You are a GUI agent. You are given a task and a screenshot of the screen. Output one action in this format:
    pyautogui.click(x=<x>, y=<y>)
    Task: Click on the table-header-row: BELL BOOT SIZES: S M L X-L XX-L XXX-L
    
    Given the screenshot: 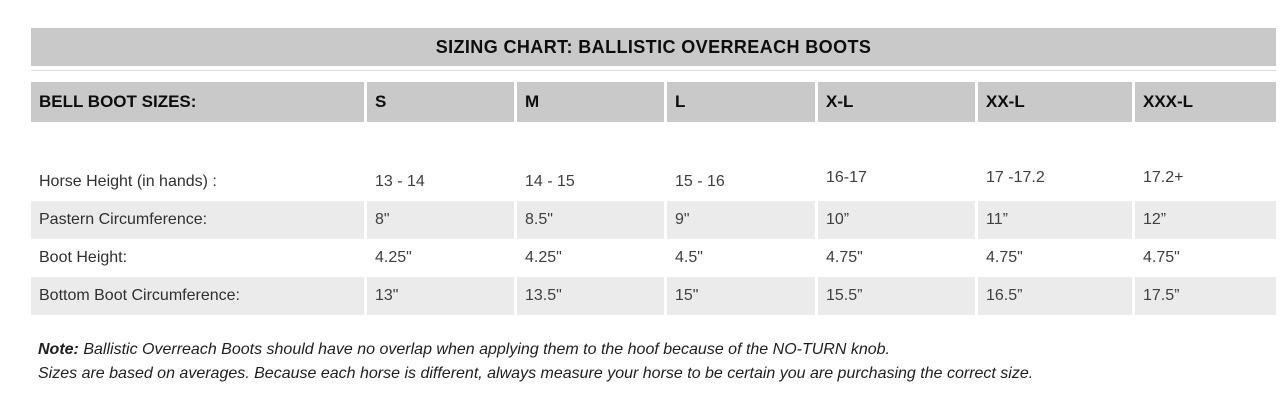 What is the action you would take?
    pyautogui.click(x=653, y=102)
    